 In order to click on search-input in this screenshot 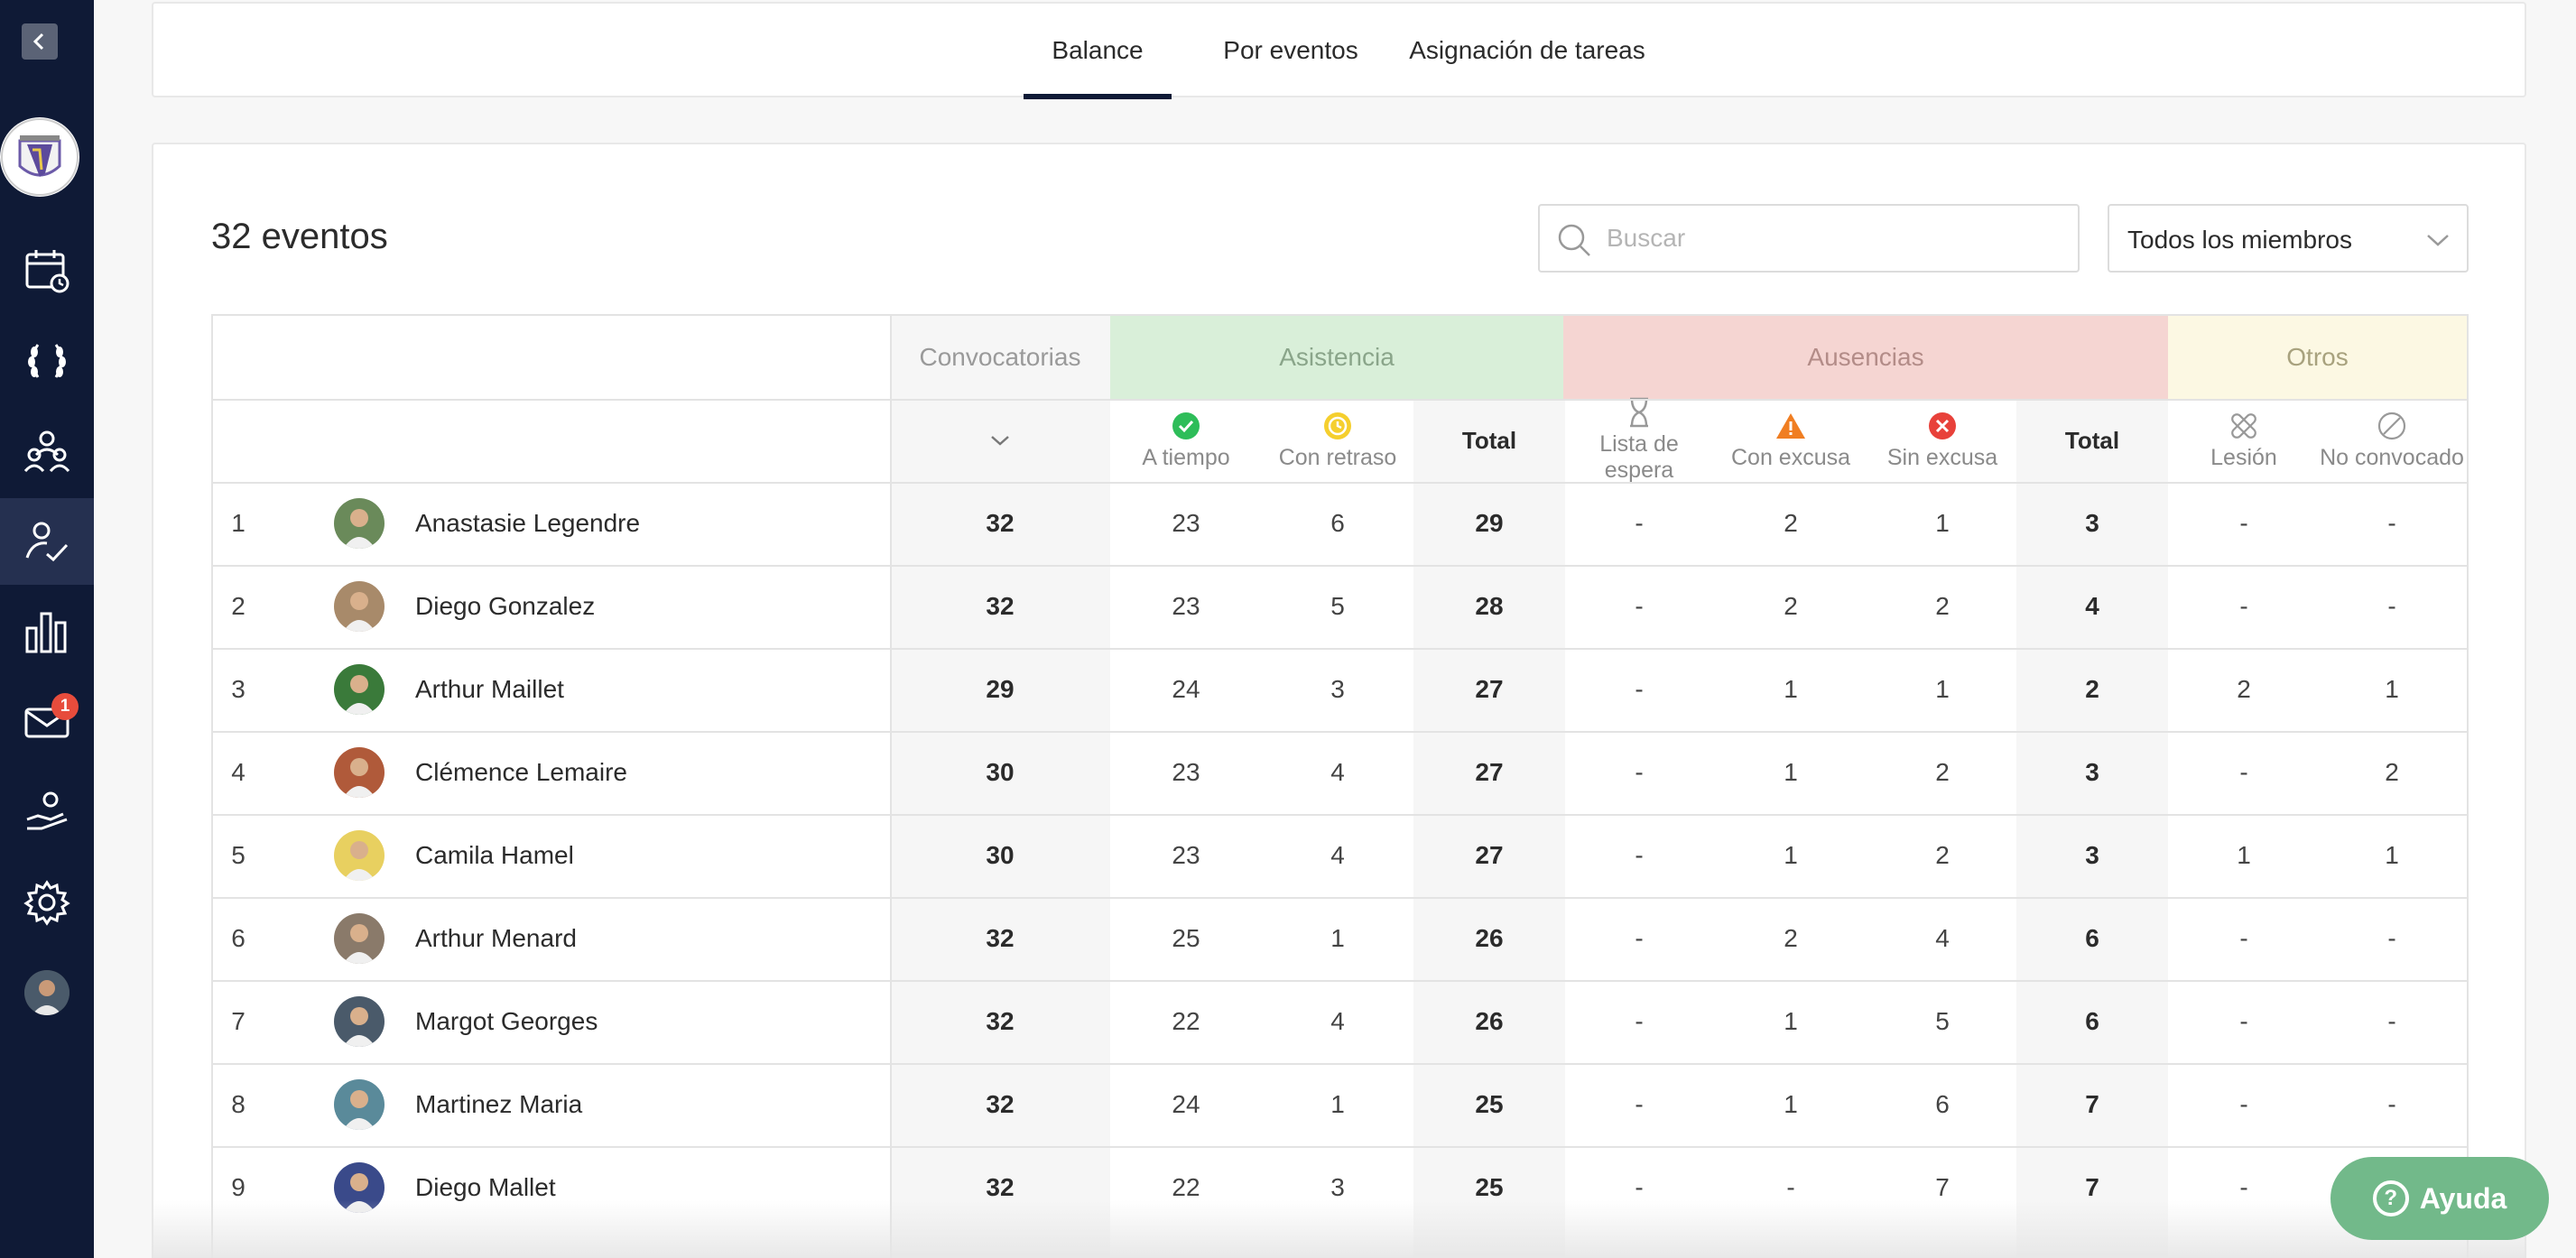, I will do `click(1833, 238)`.